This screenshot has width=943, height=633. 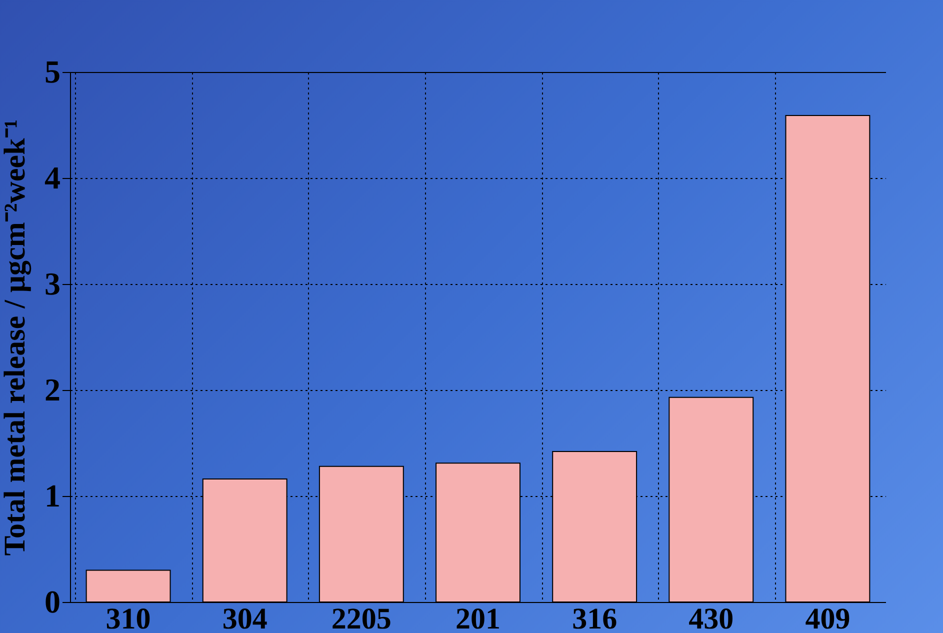 What do you see at coordinates (827, 617) in the screenshot?
I see `x-tick-label: 409` at bounding box center [827, 617].